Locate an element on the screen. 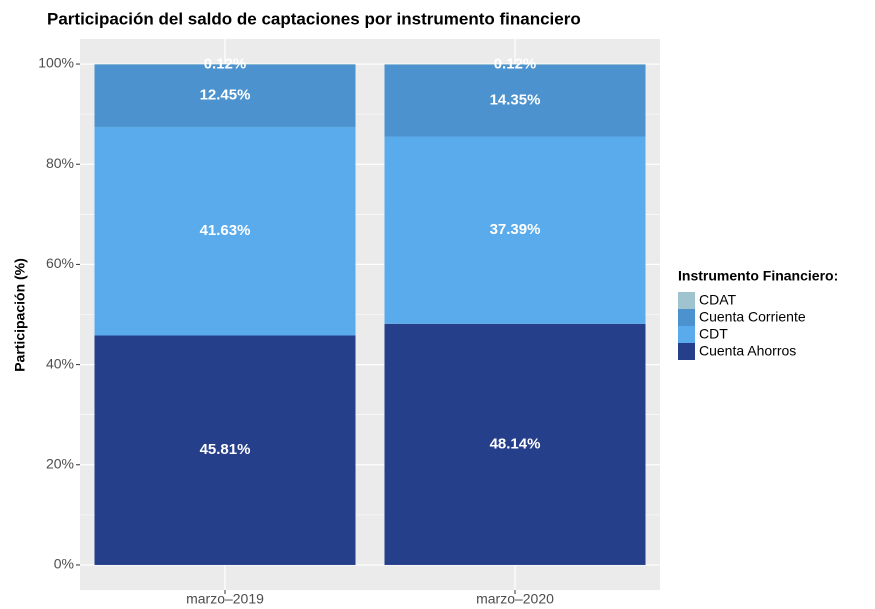  legend-label: Cuenta Ahorros is located at coordinates (747, 351).